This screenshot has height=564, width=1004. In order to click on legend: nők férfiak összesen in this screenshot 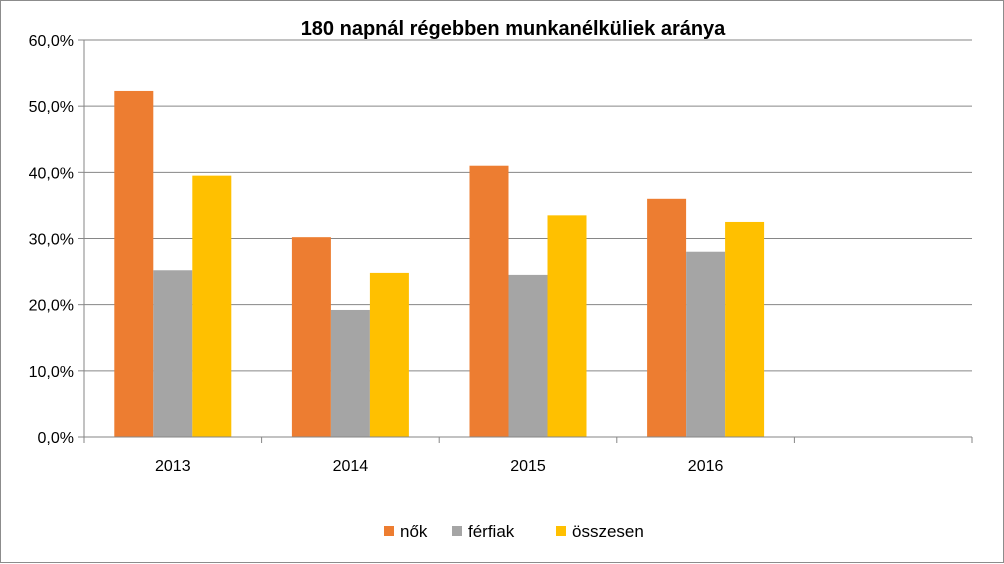, I will do `click(514, 531)`.